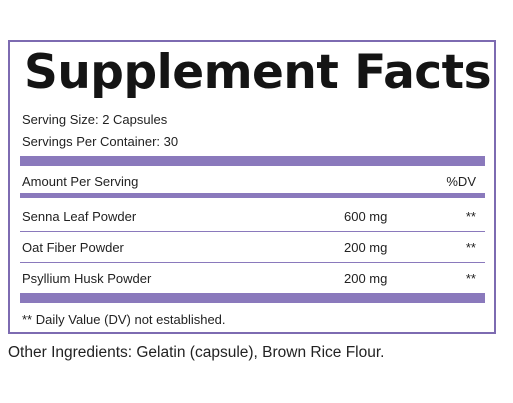 Image resolution: width=513 pixels, height=403 pixels. Describe the element at coordinates (79, 216) in the screenshot. I see `ingredient-name: Senna Leaf Powder` at that location.